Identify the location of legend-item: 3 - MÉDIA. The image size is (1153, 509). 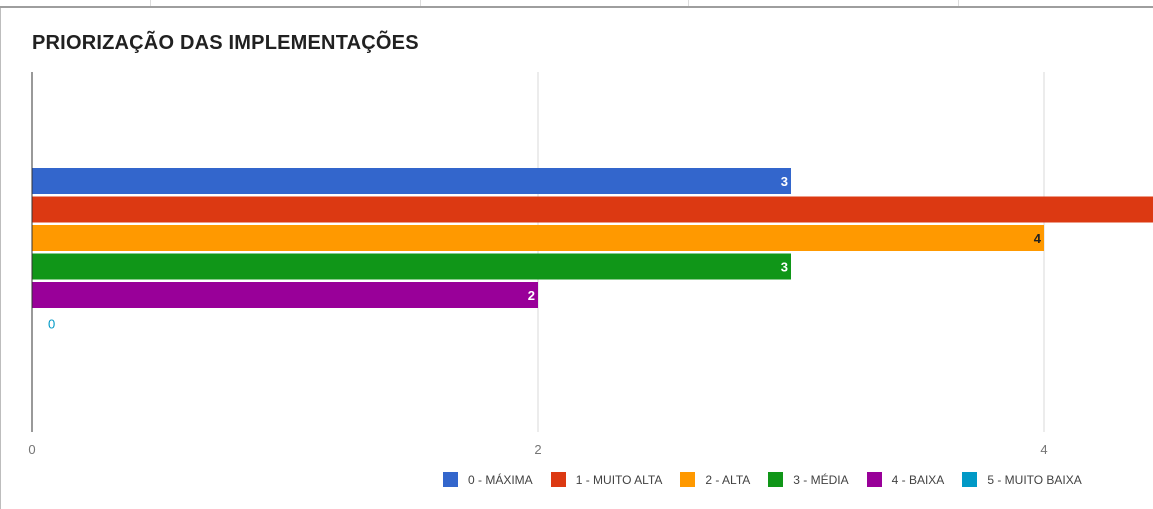
(808, 479).